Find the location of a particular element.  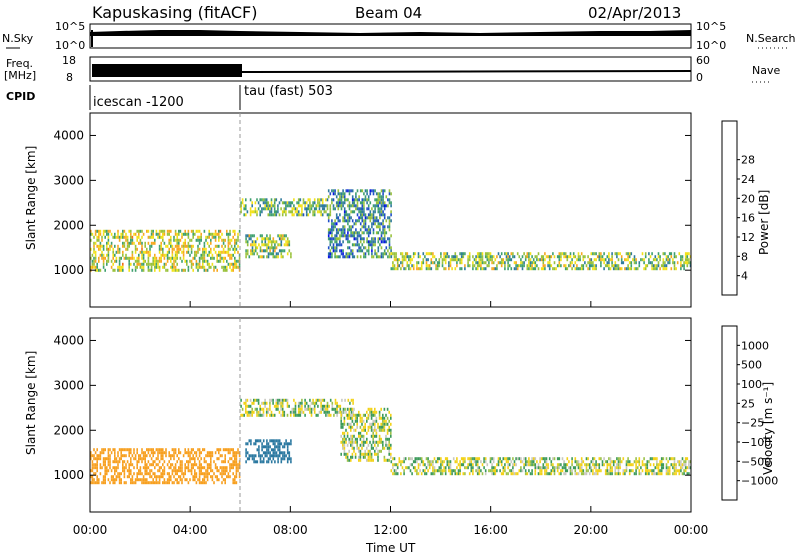

colorbar-tick-label: −500 is located at coordinates (756, 461).